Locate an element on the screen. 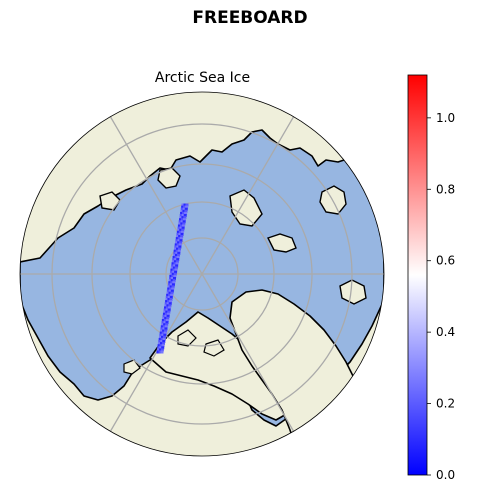 This screenshot has width=500, height=500. colorbar-tick-label: 0.0 is located at coordinates (445, 475).